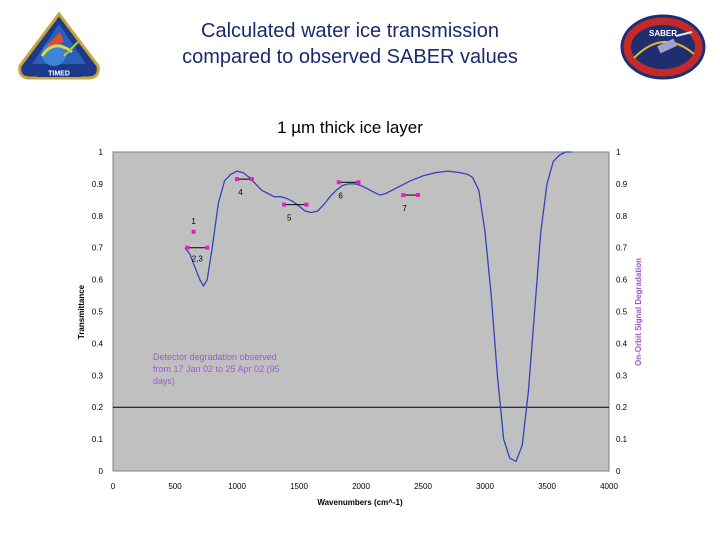  I want to click on timed-logo-text: TIMED, so click(59, 74).